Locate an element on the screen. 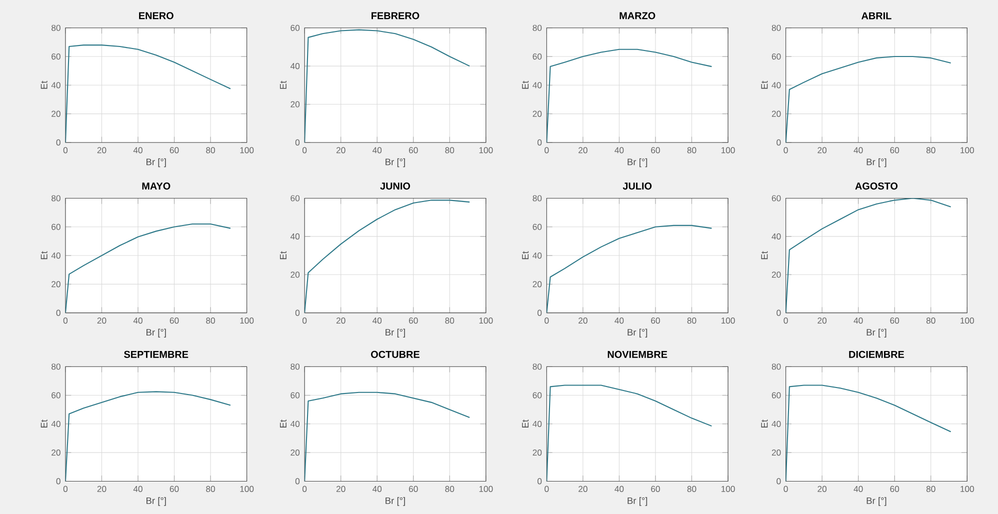 Image resolution: width=998 pixels, height=514 pixels. chart-title: SEPTIEMBRE is located at coordinates (156, 354).